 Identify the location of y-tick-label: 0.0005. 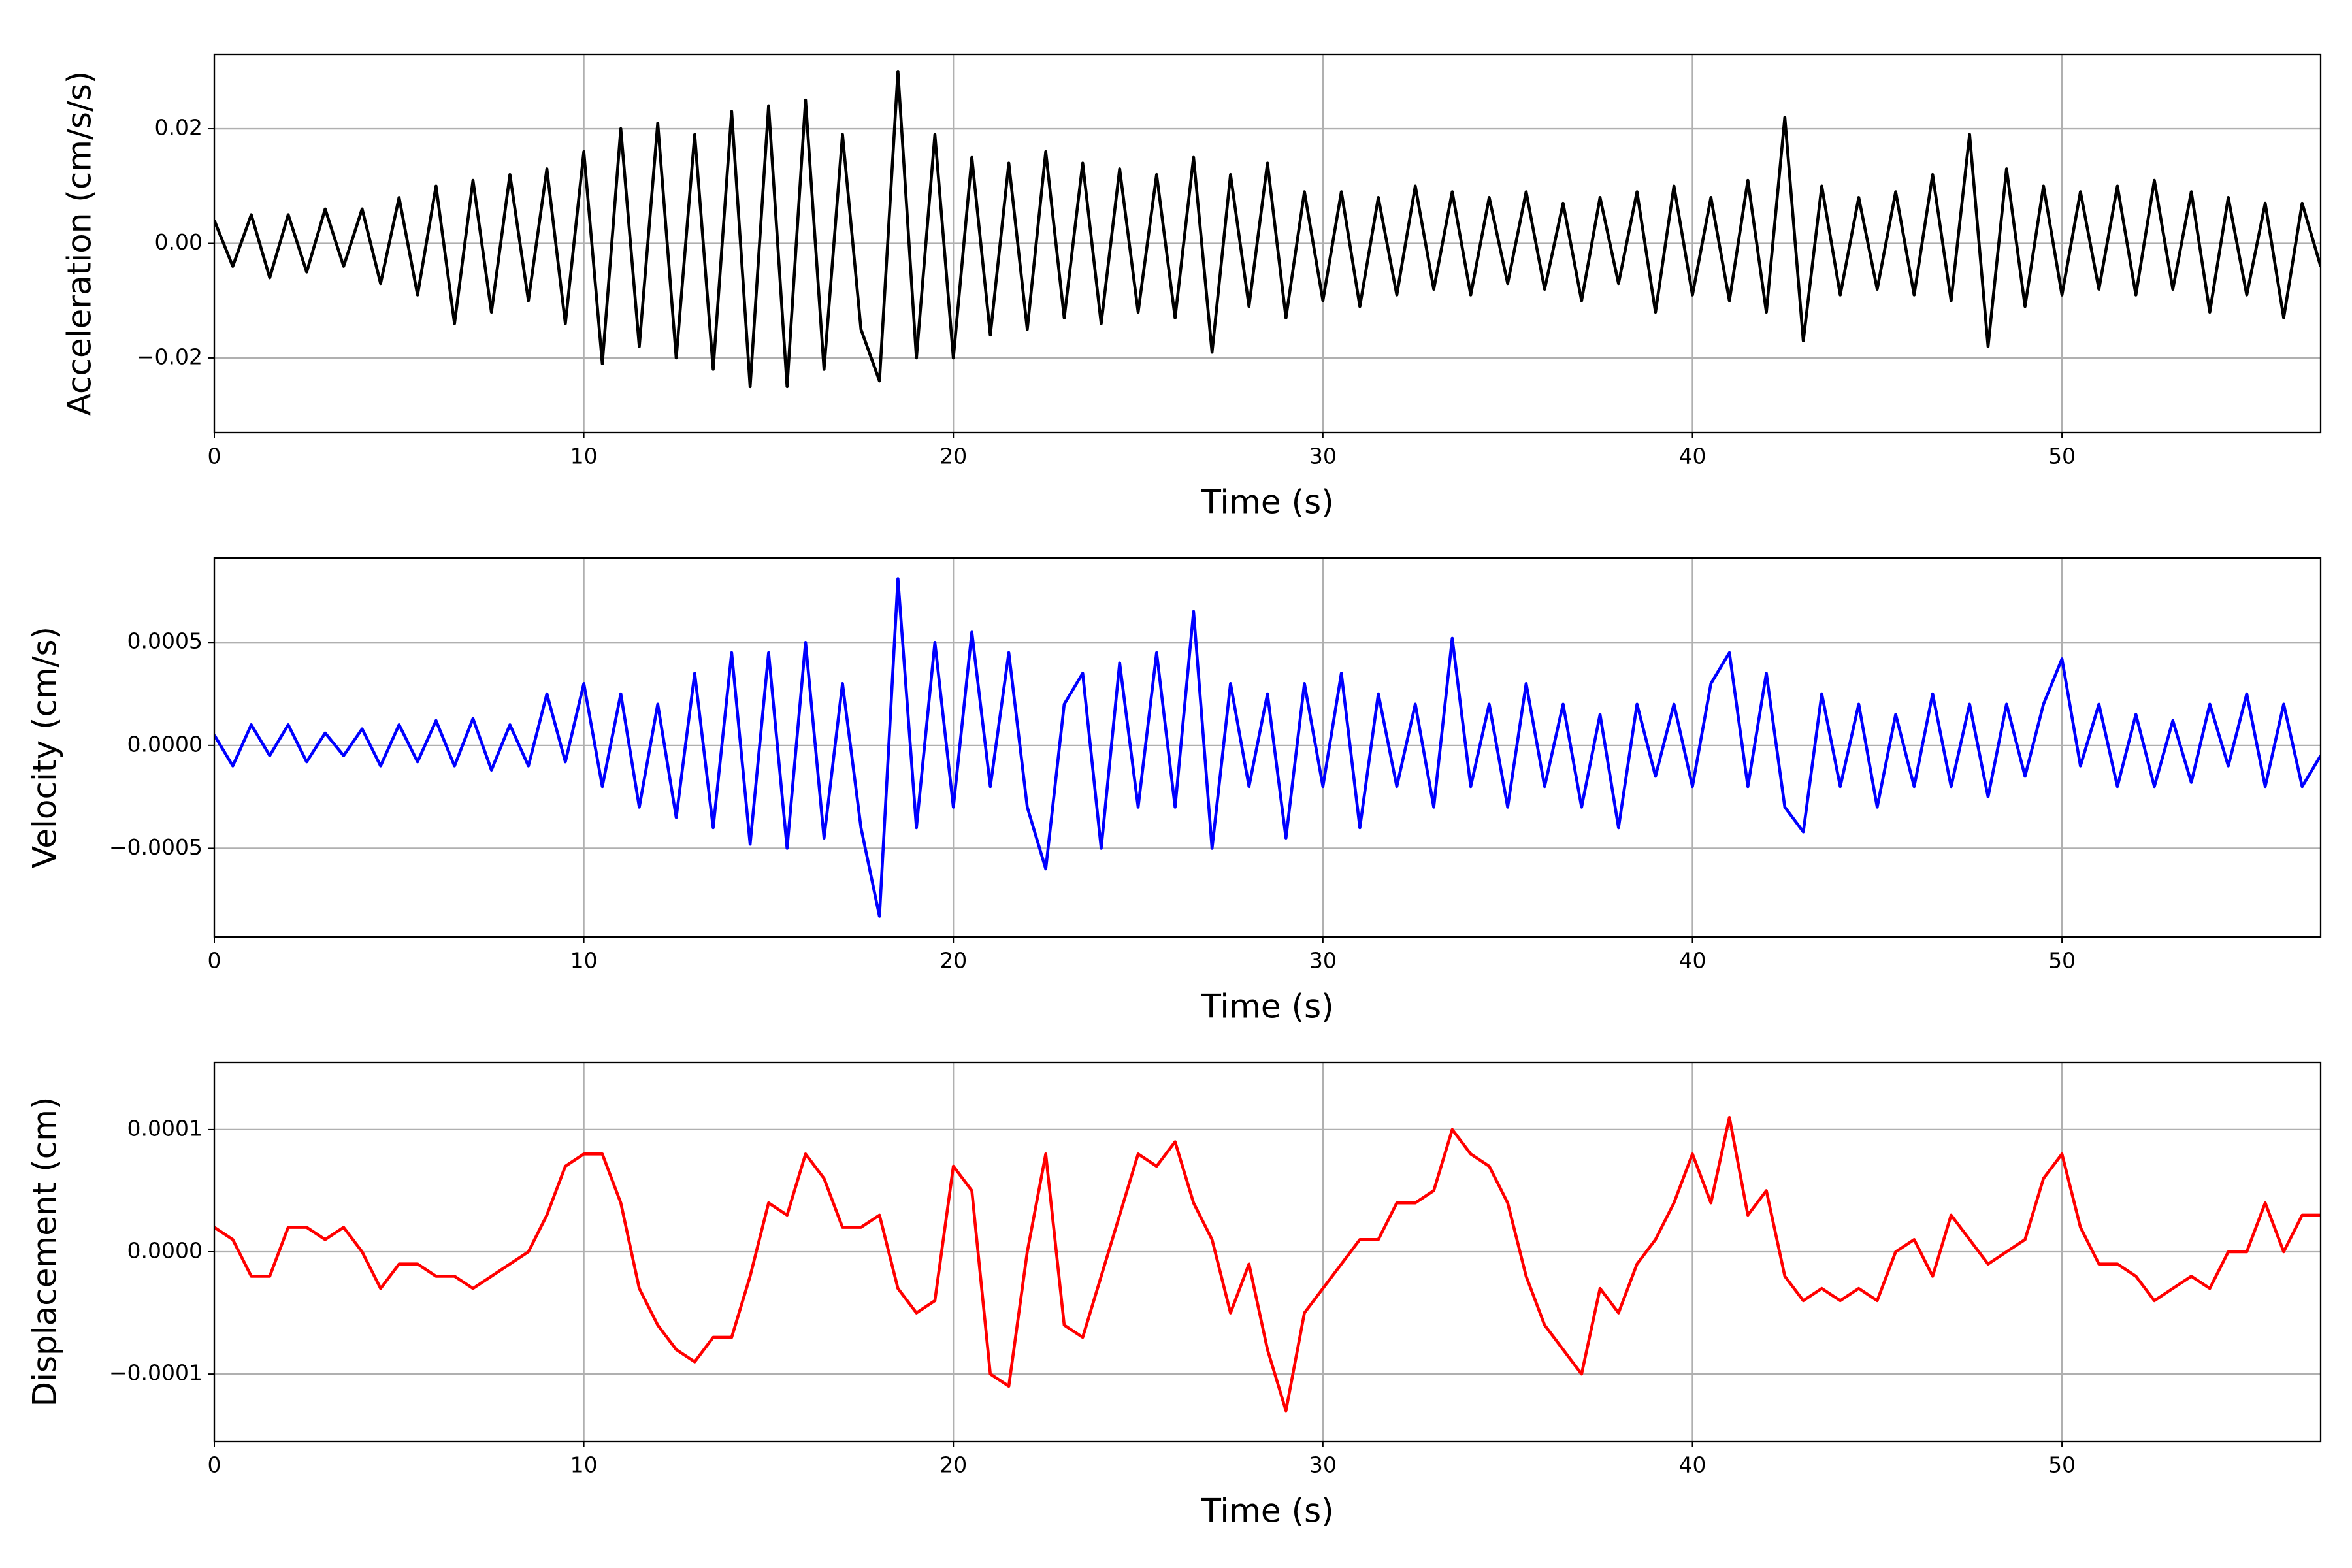
(165, 641).